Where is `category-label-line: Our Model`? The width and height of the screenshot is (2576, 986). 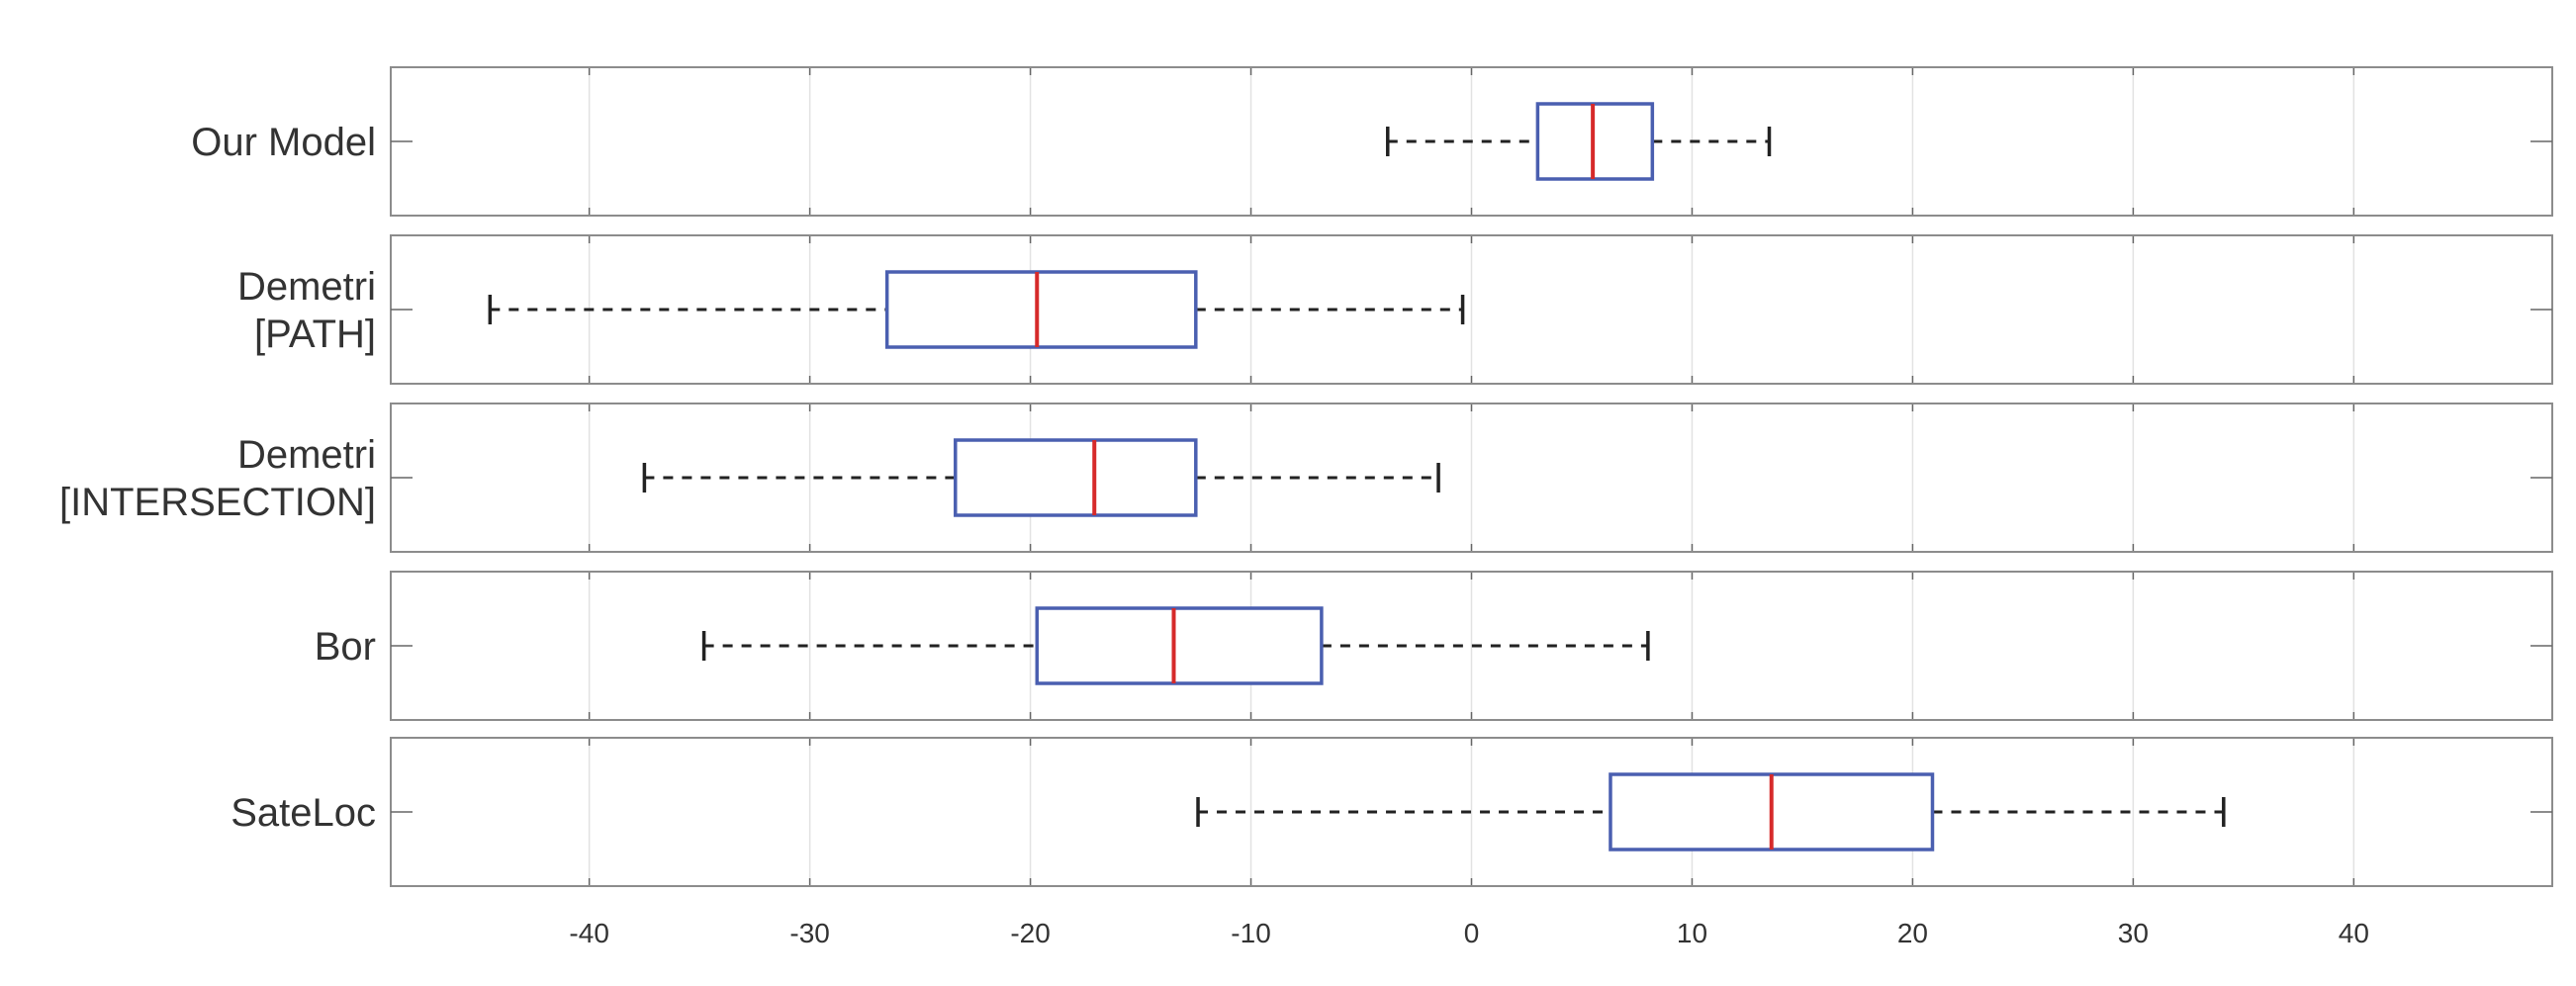 category-label-line: Our Model is located at coordinates (283, 142).